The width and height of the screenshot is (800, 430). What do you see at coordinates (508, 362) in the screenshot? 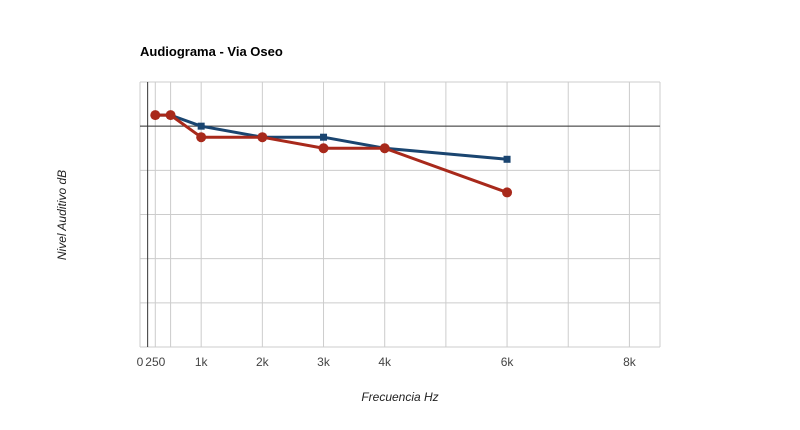
I see `x-tick-label: 6k` at bounding box center [508, 362].